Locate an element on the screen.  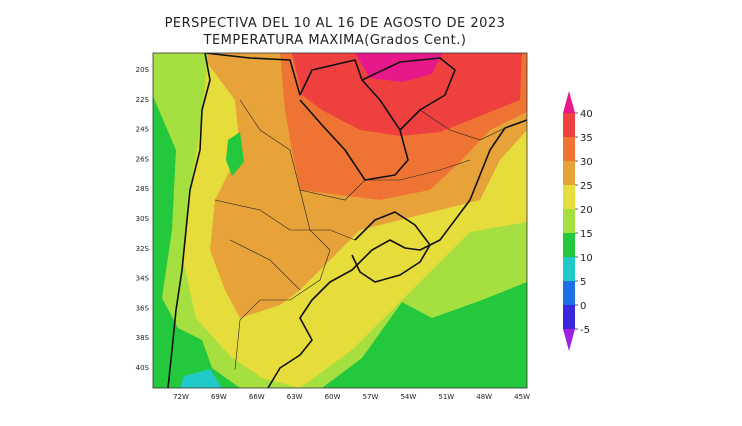
longitude-label: 48W is located at coordinates (484, 397).